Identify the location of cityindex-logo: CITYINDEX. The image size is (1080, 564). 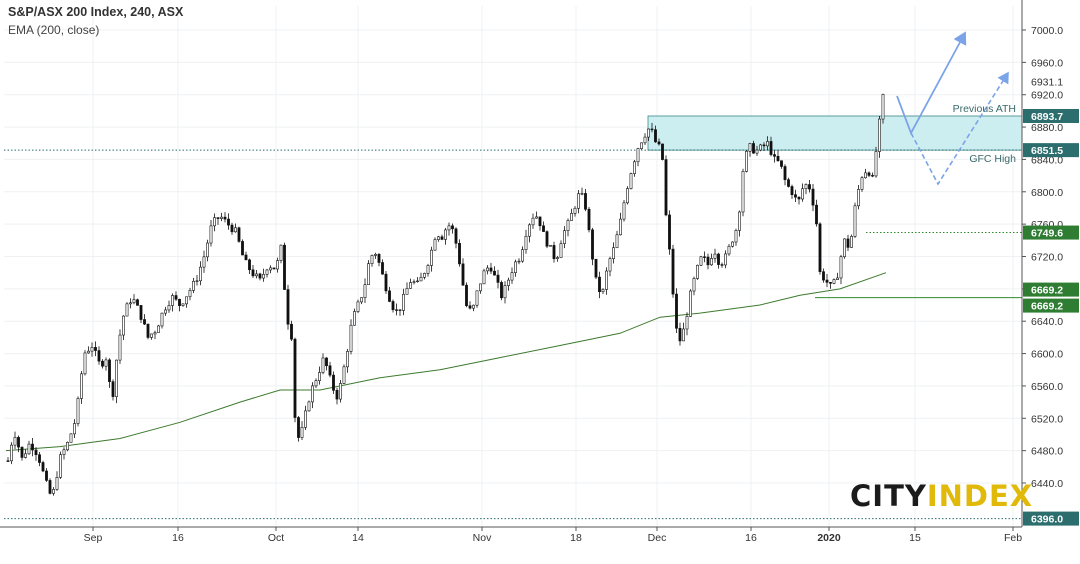
(942, 496).